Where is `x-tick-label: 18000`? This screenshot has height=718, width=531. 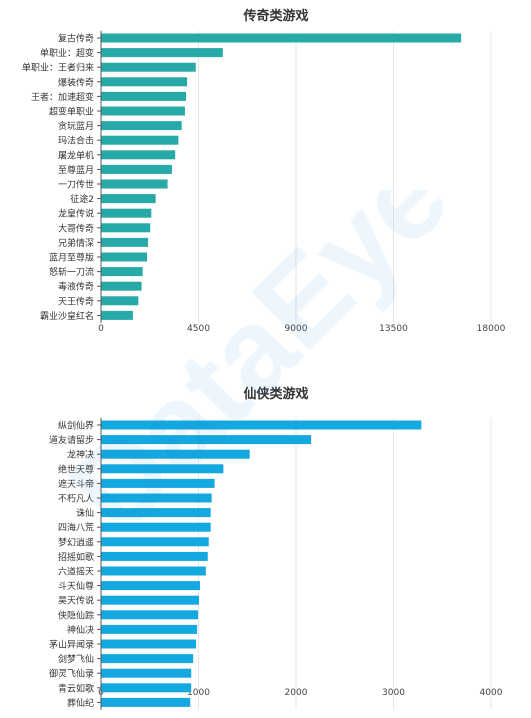 x-tick-label: 18000 is located at coordinates (491, 329).